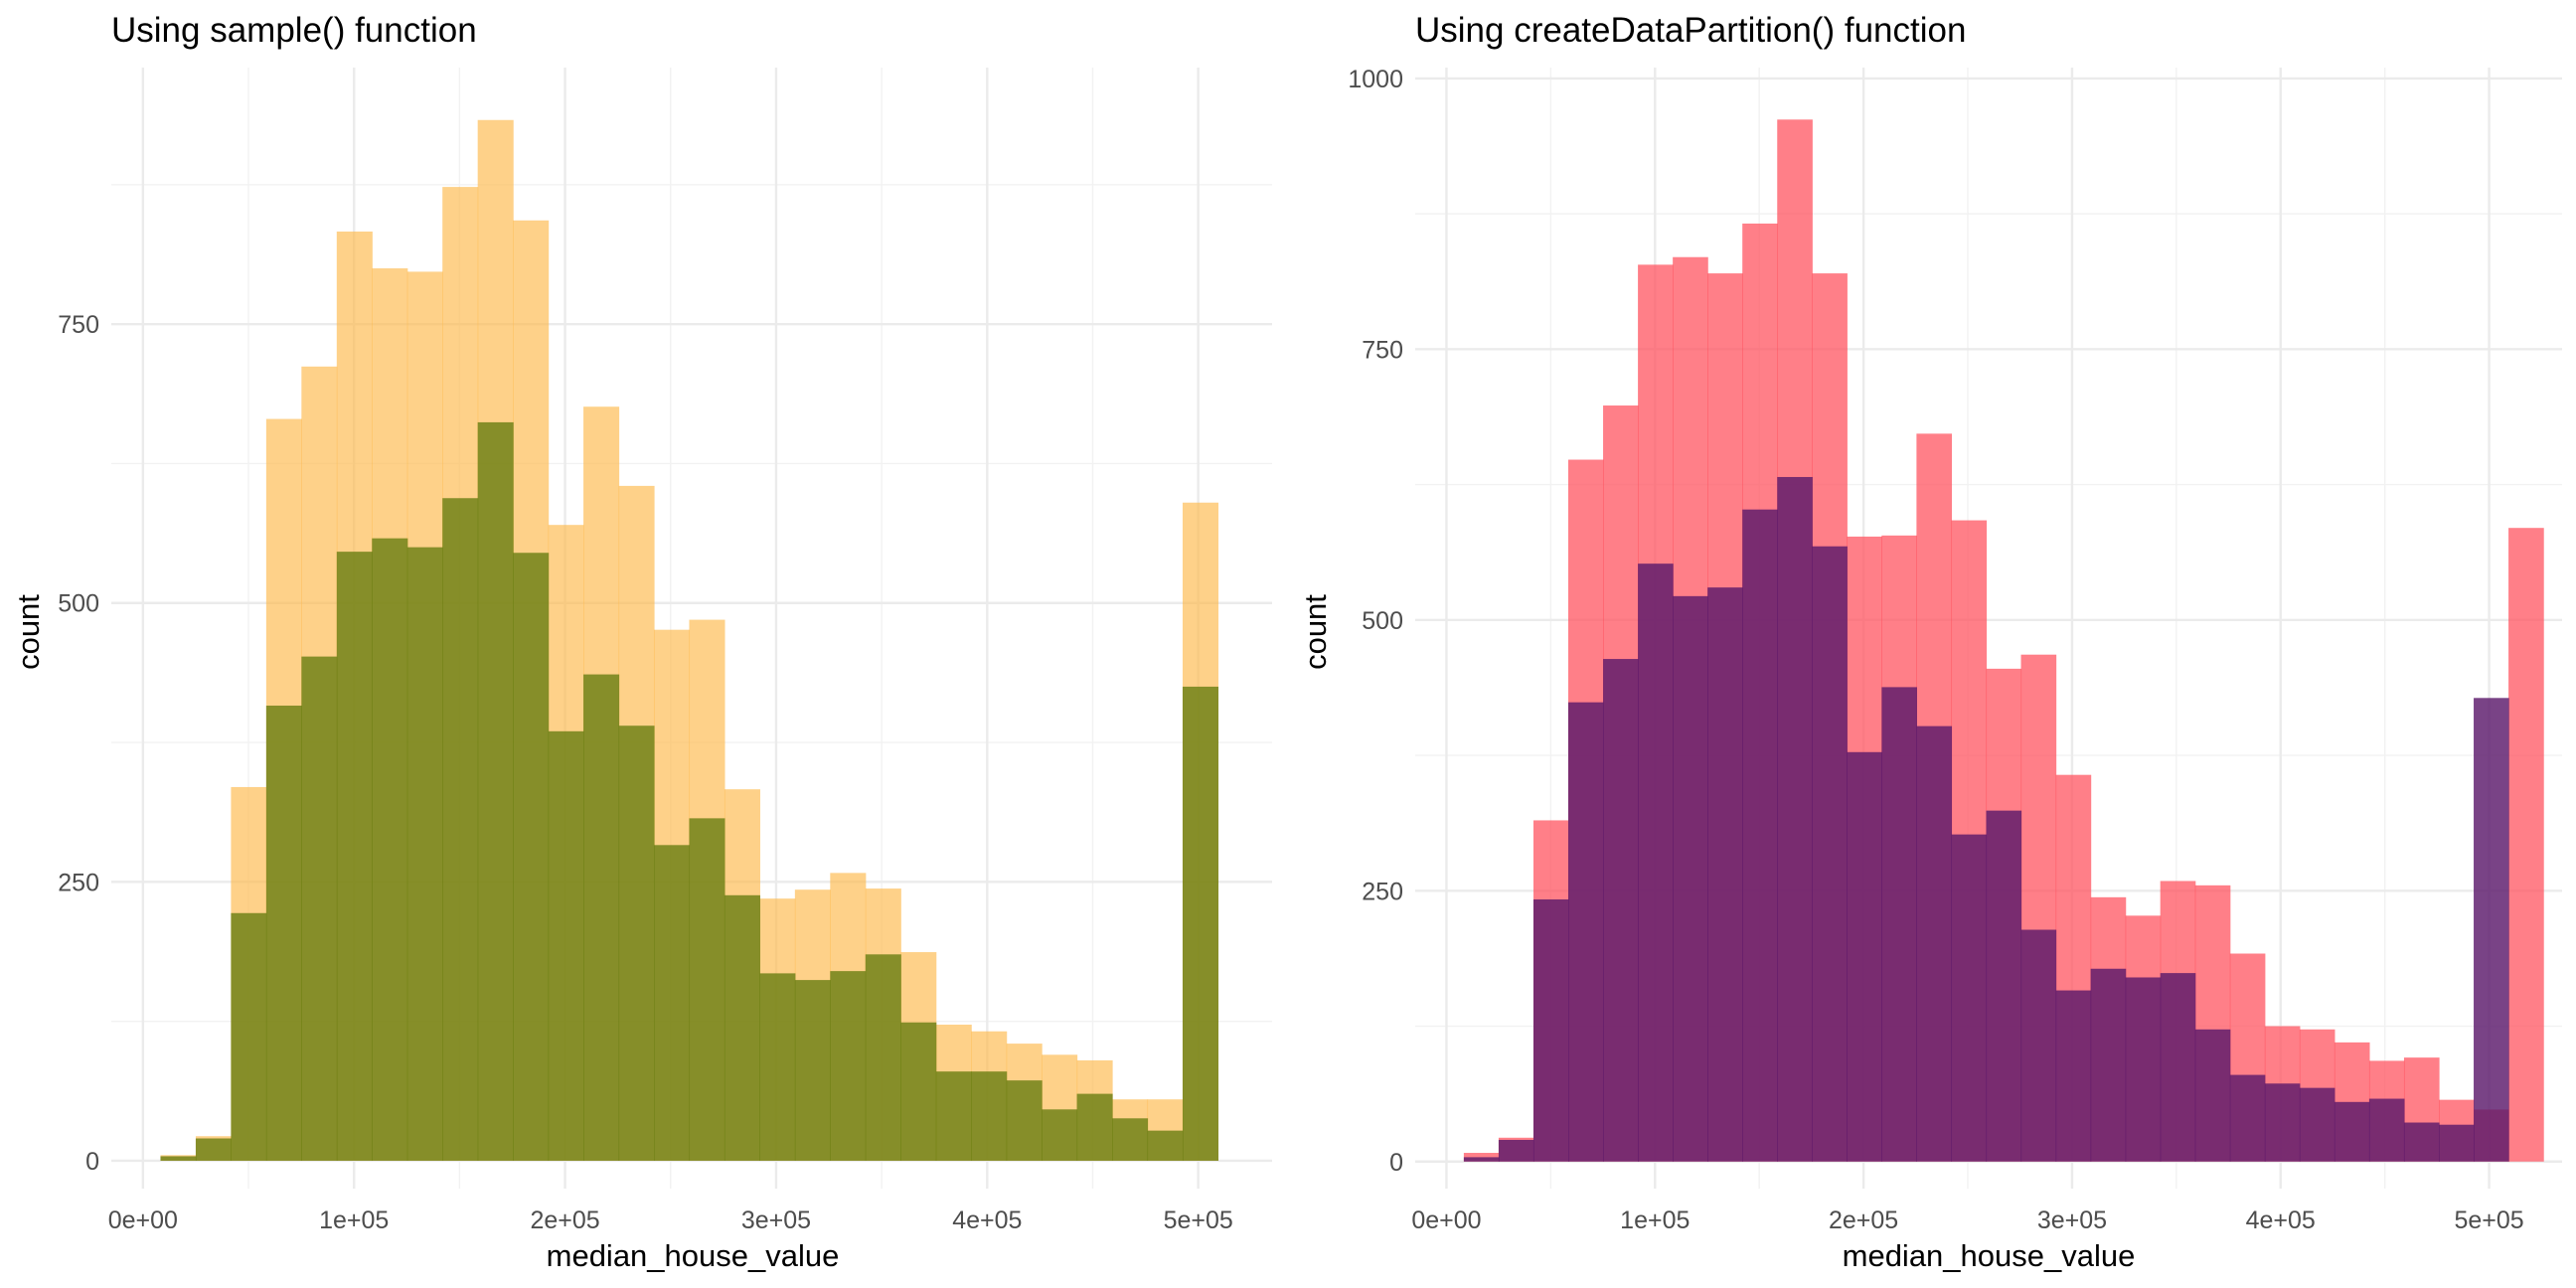  Describe the element at coordinates (294, 30) in the screenshot. I see `panel-title: Using sample() function` at that location.